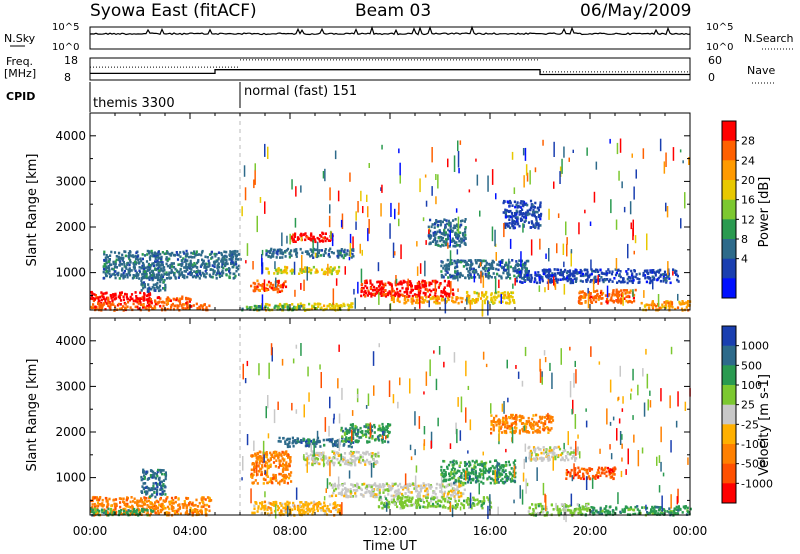  I want to click on colorbar-tick-label: 8, so click(744, 239).